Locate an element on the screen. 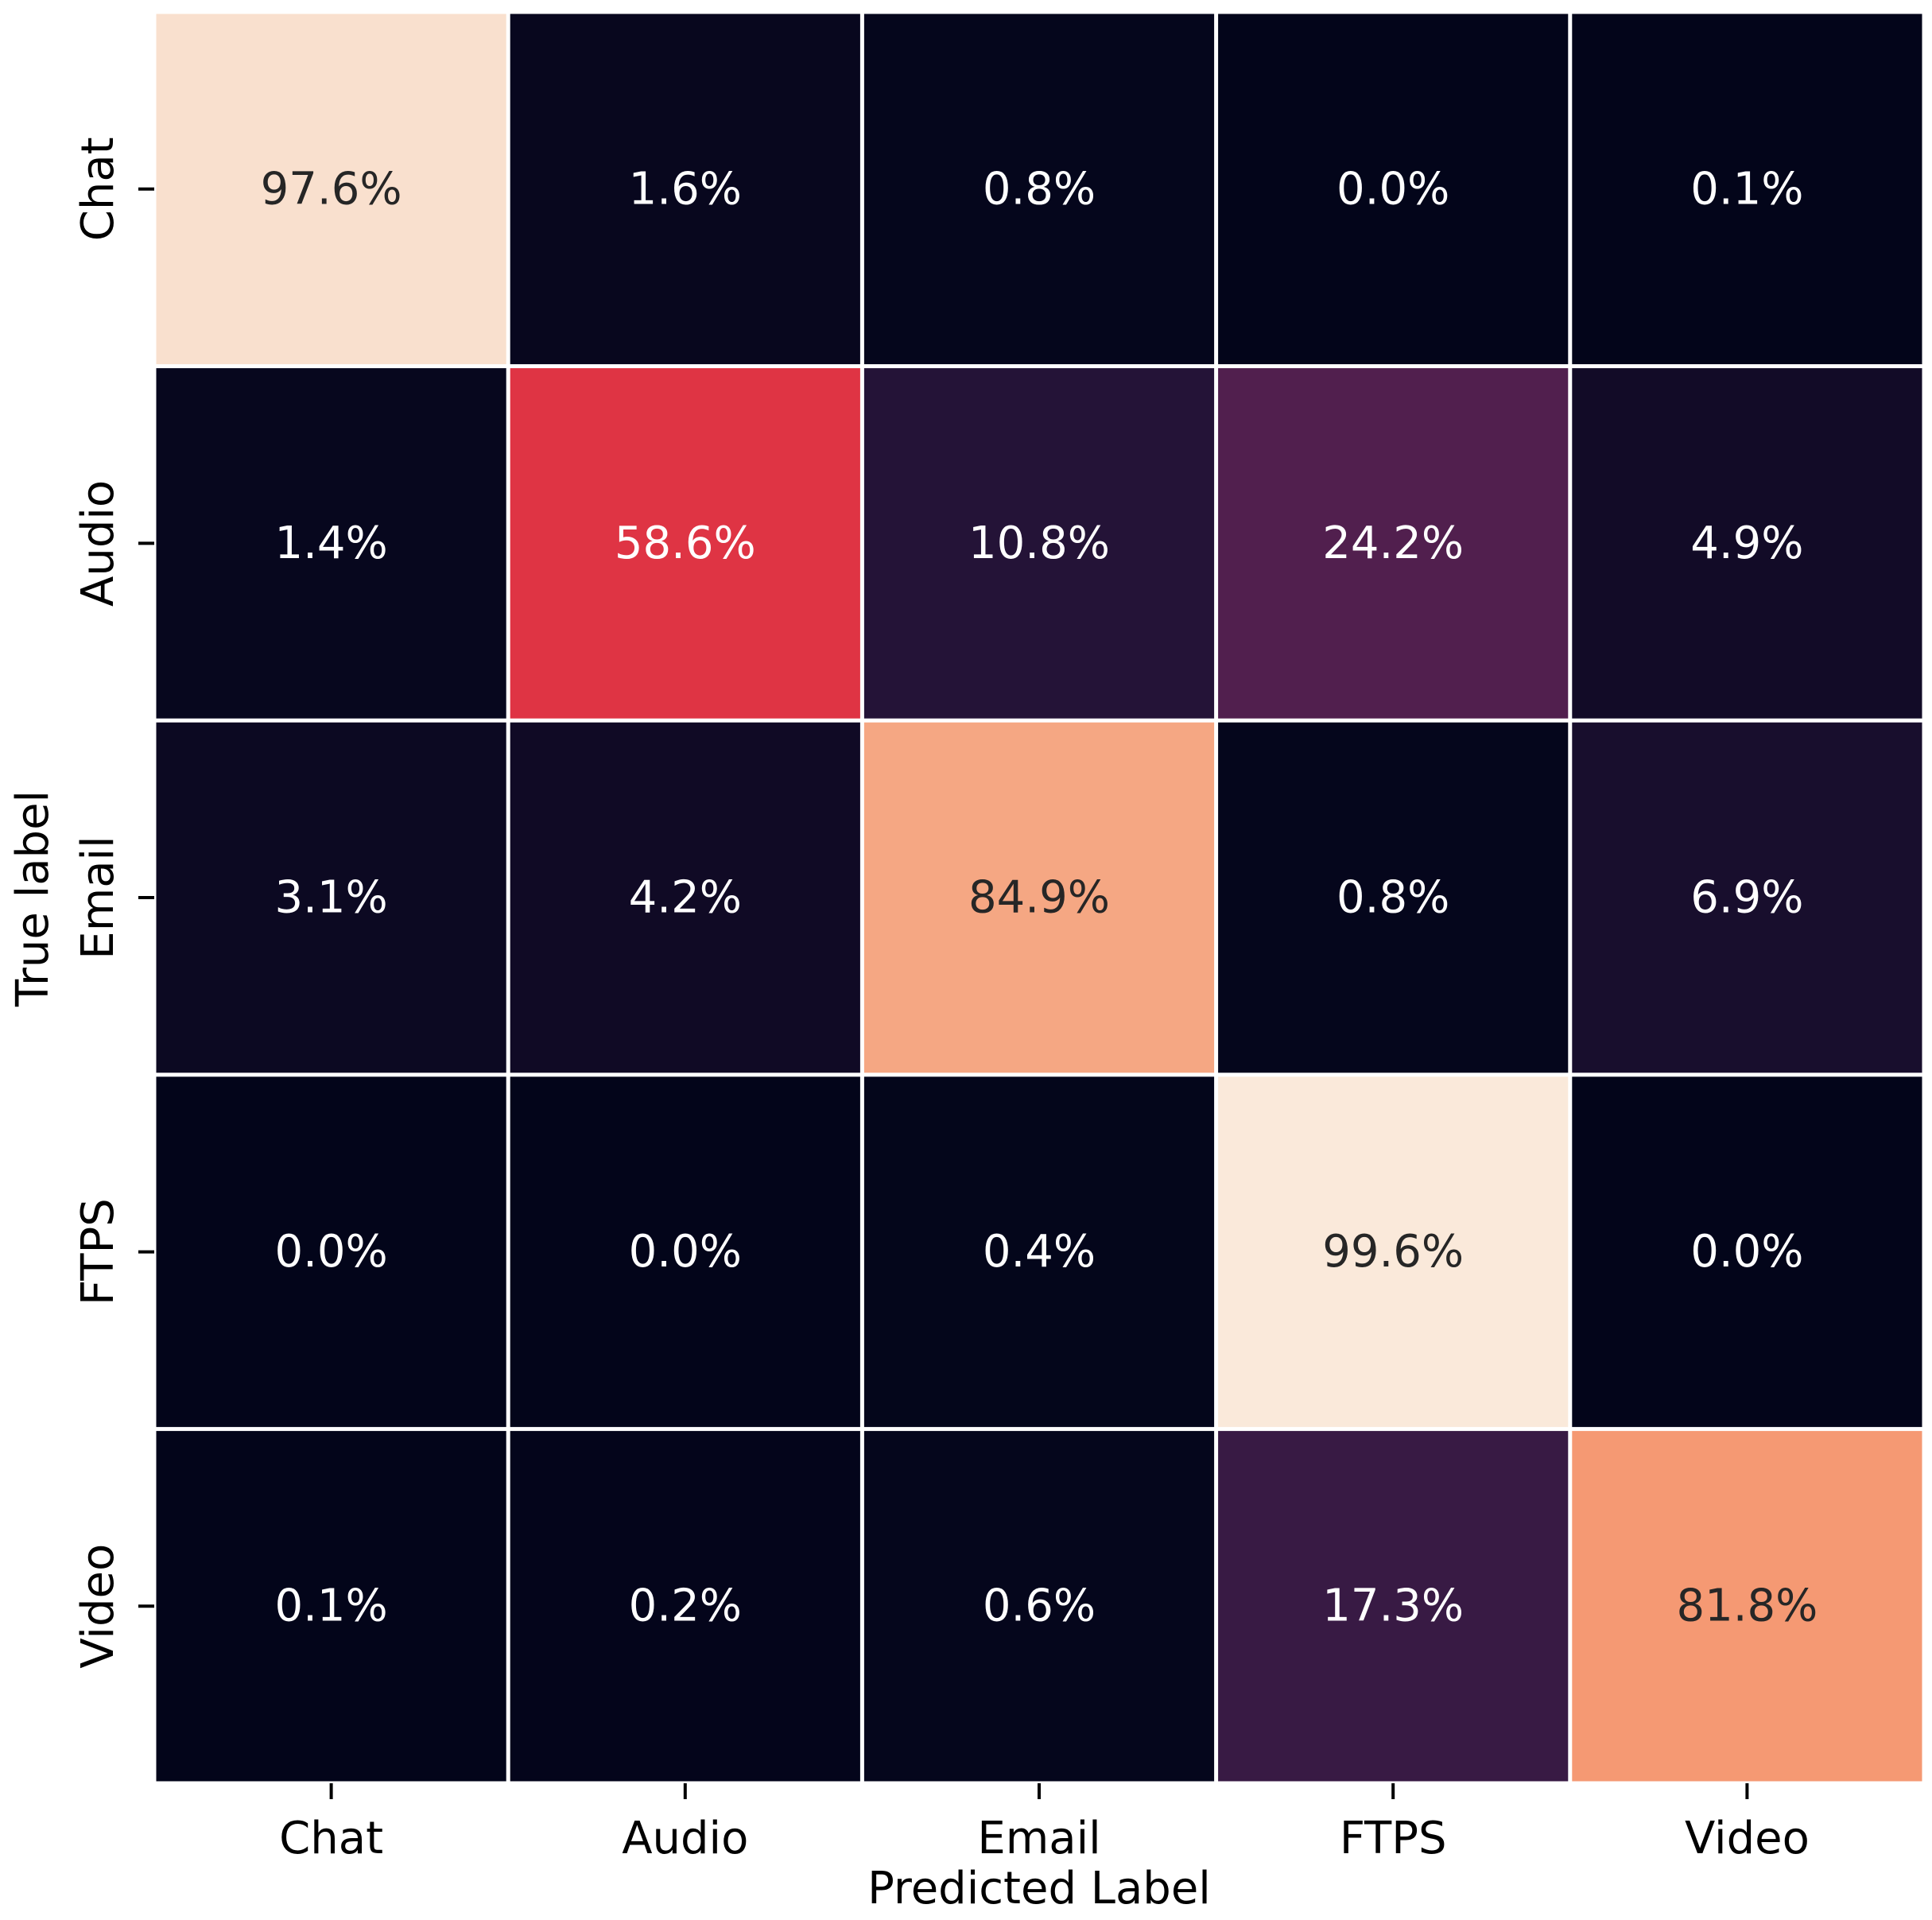 This screenshot has height=1920, width=1932. x-axis-title: Predicted Label is located at coordinates (1039, 1888).